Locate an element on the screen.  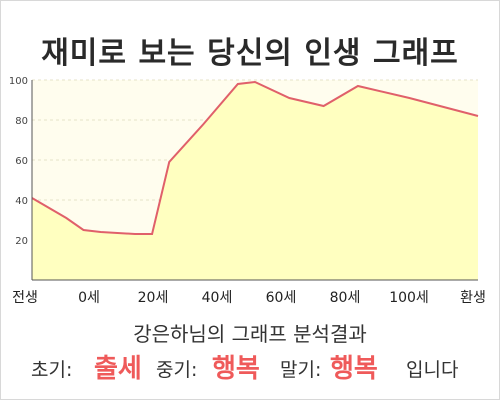
late-period-value: 행복 is located at coordinates (354, 369).